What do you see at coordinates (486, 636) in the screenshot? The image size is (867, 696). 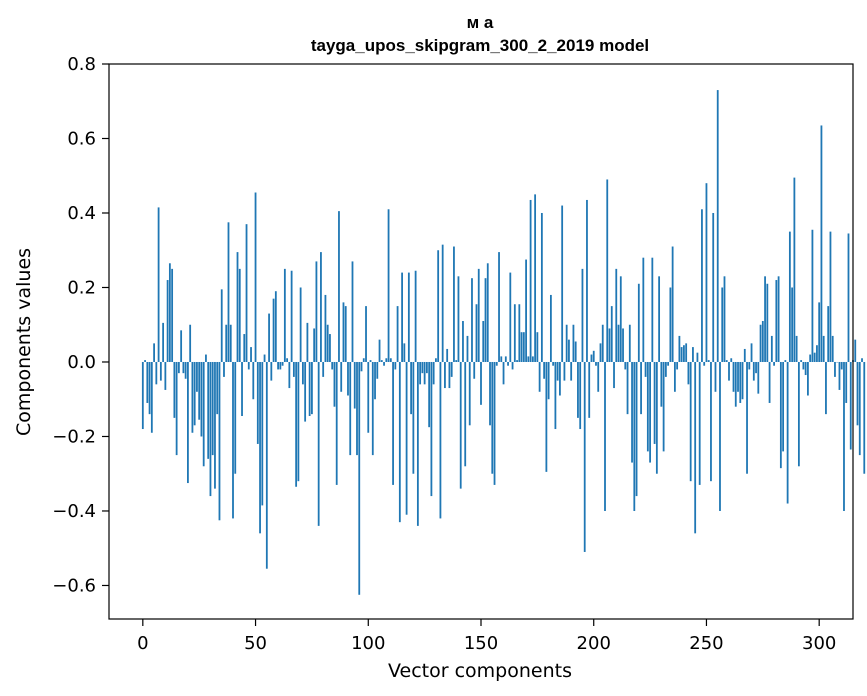 I see `x-axis-ticks: 0 50 100 150 200 250 300` at bounding box center [486, 636].